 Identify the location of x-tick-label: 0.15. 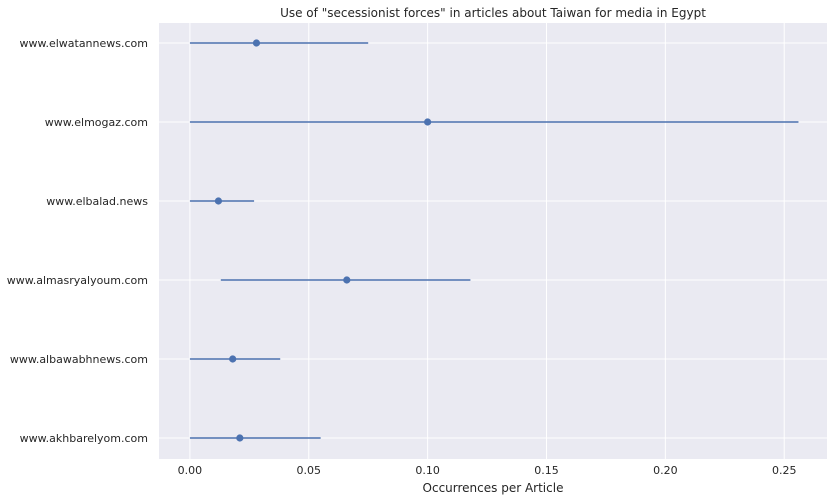
(546, 470).